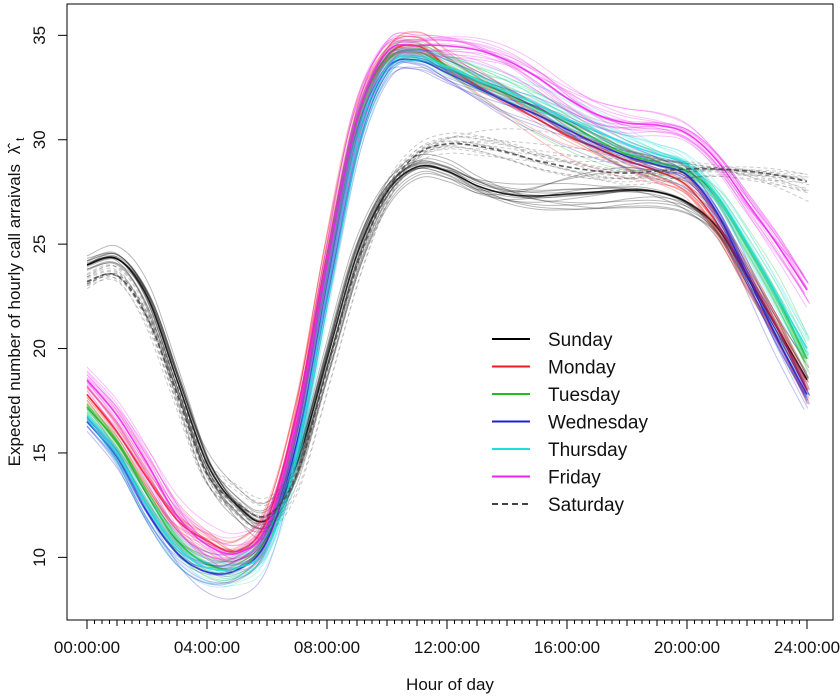 The width and height of the screenshot is (840, 698). What do you see at coordinates (582, 368) in the screenshot?
I see `legend-label: Monday` at bounding box center [582, 368].